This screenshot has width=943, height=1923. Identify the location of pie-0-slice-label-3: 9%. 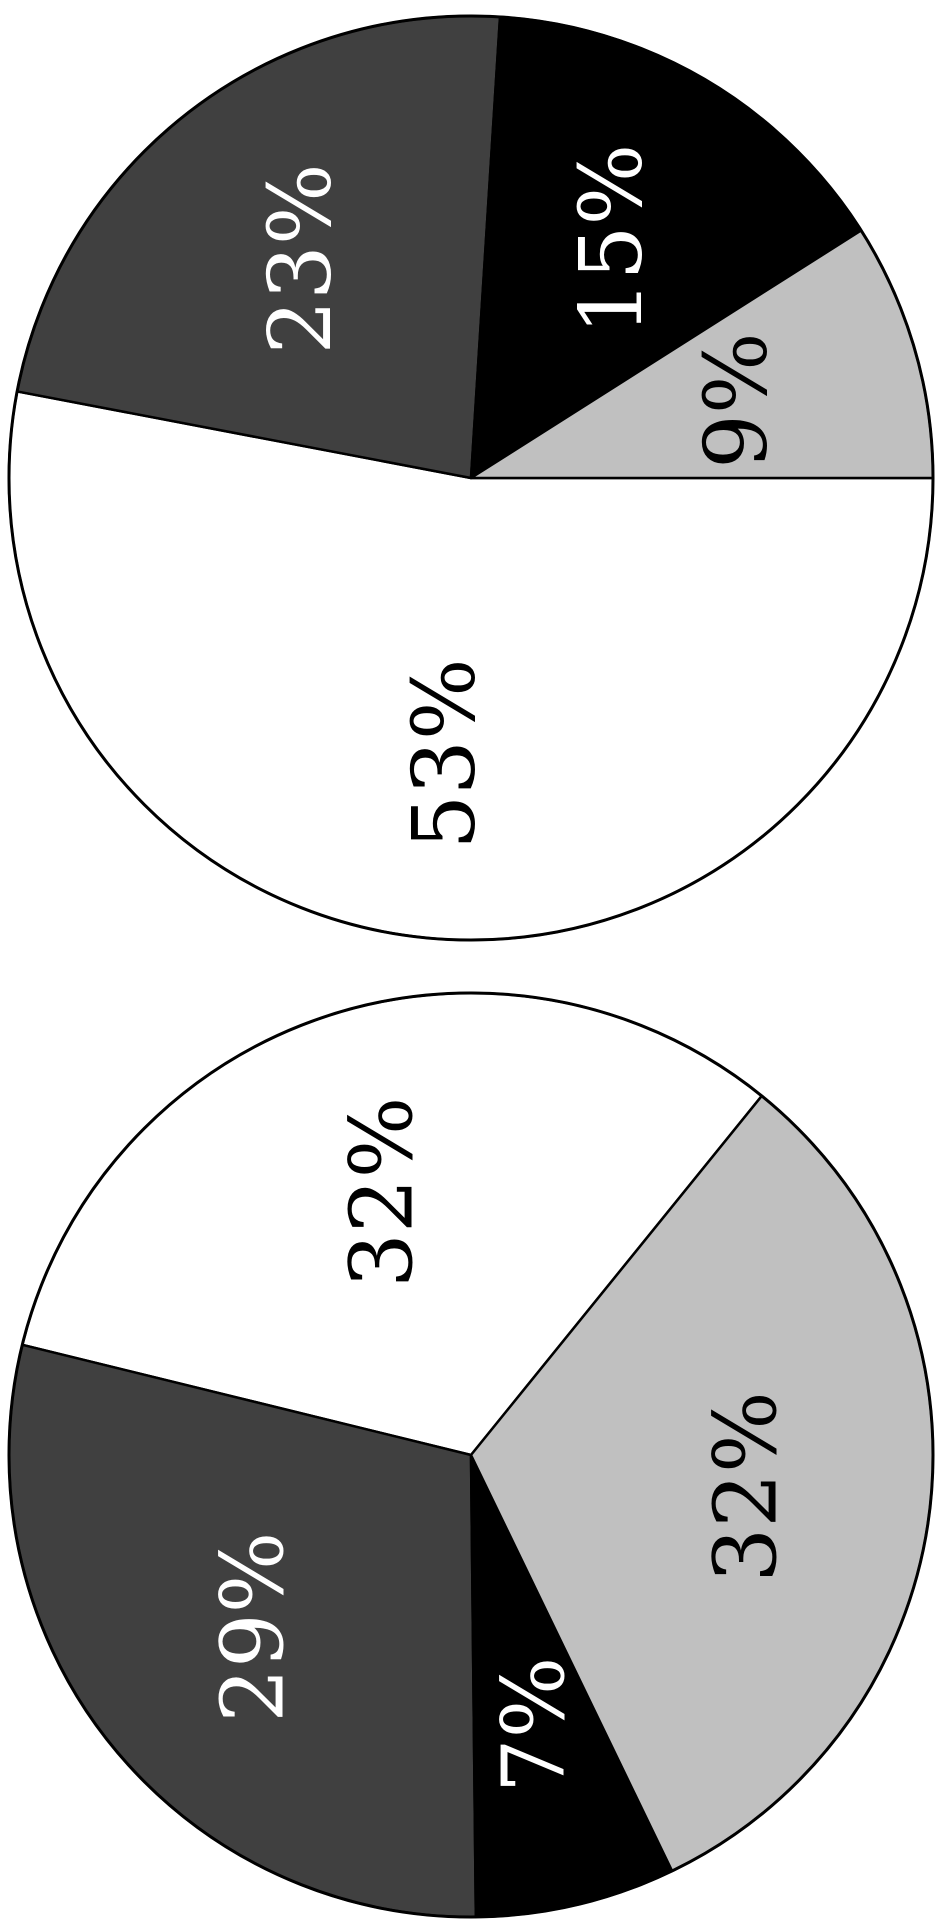
(737, 400).